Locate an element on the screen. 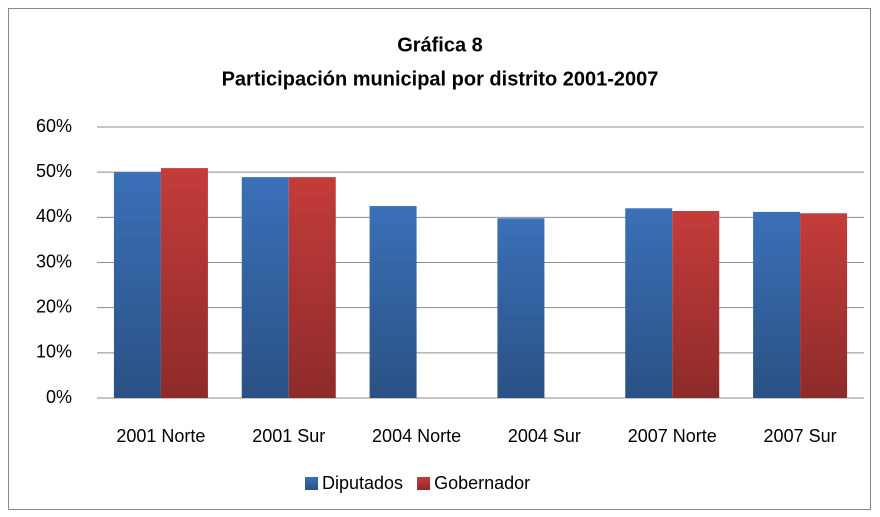 The image size is (880, 517). chart-title: Gráfica 8 is located at coordinates (440, 45).